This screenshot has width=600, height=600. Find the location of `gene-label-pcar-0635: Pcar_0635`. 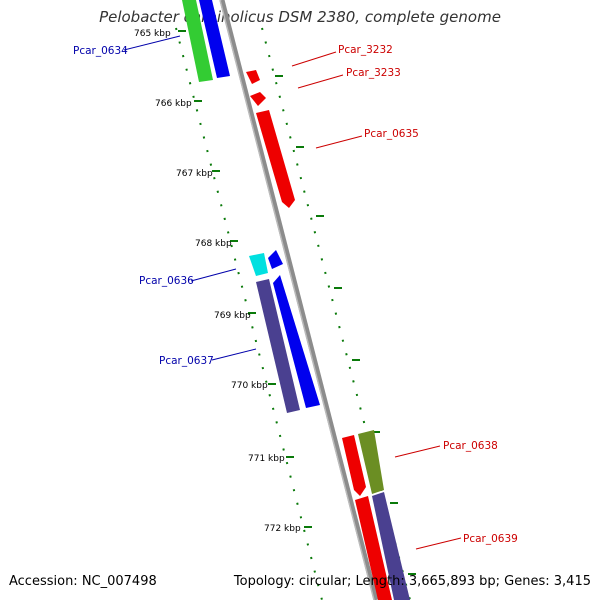

gene-label-pcar-0635: Pcar_0635 is located at coordinates (391, 134).